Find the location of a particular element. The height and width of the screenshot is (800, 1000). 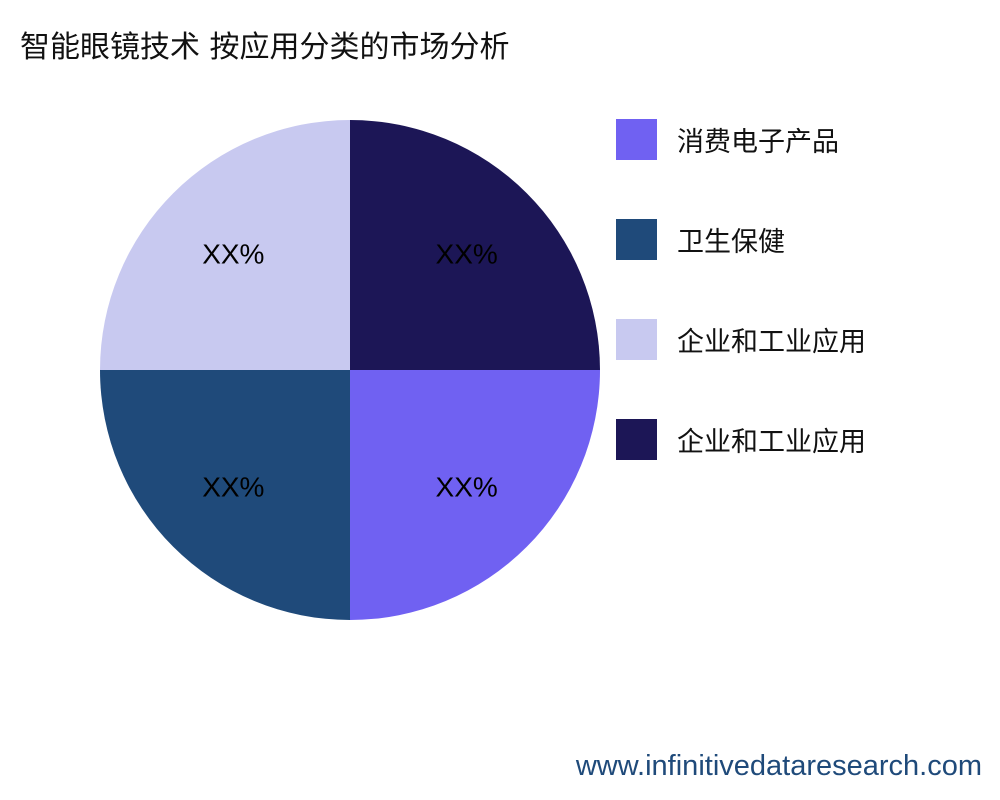

legend-label: 卫生保健 is located at coordinates (731, 242).